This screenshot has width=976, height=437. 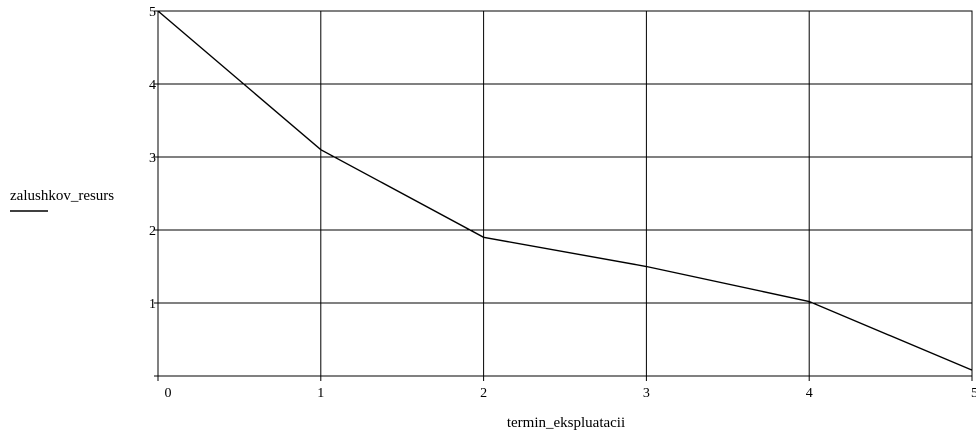 I want to click on x-tick-label: 1, so click(x=320, y=393).